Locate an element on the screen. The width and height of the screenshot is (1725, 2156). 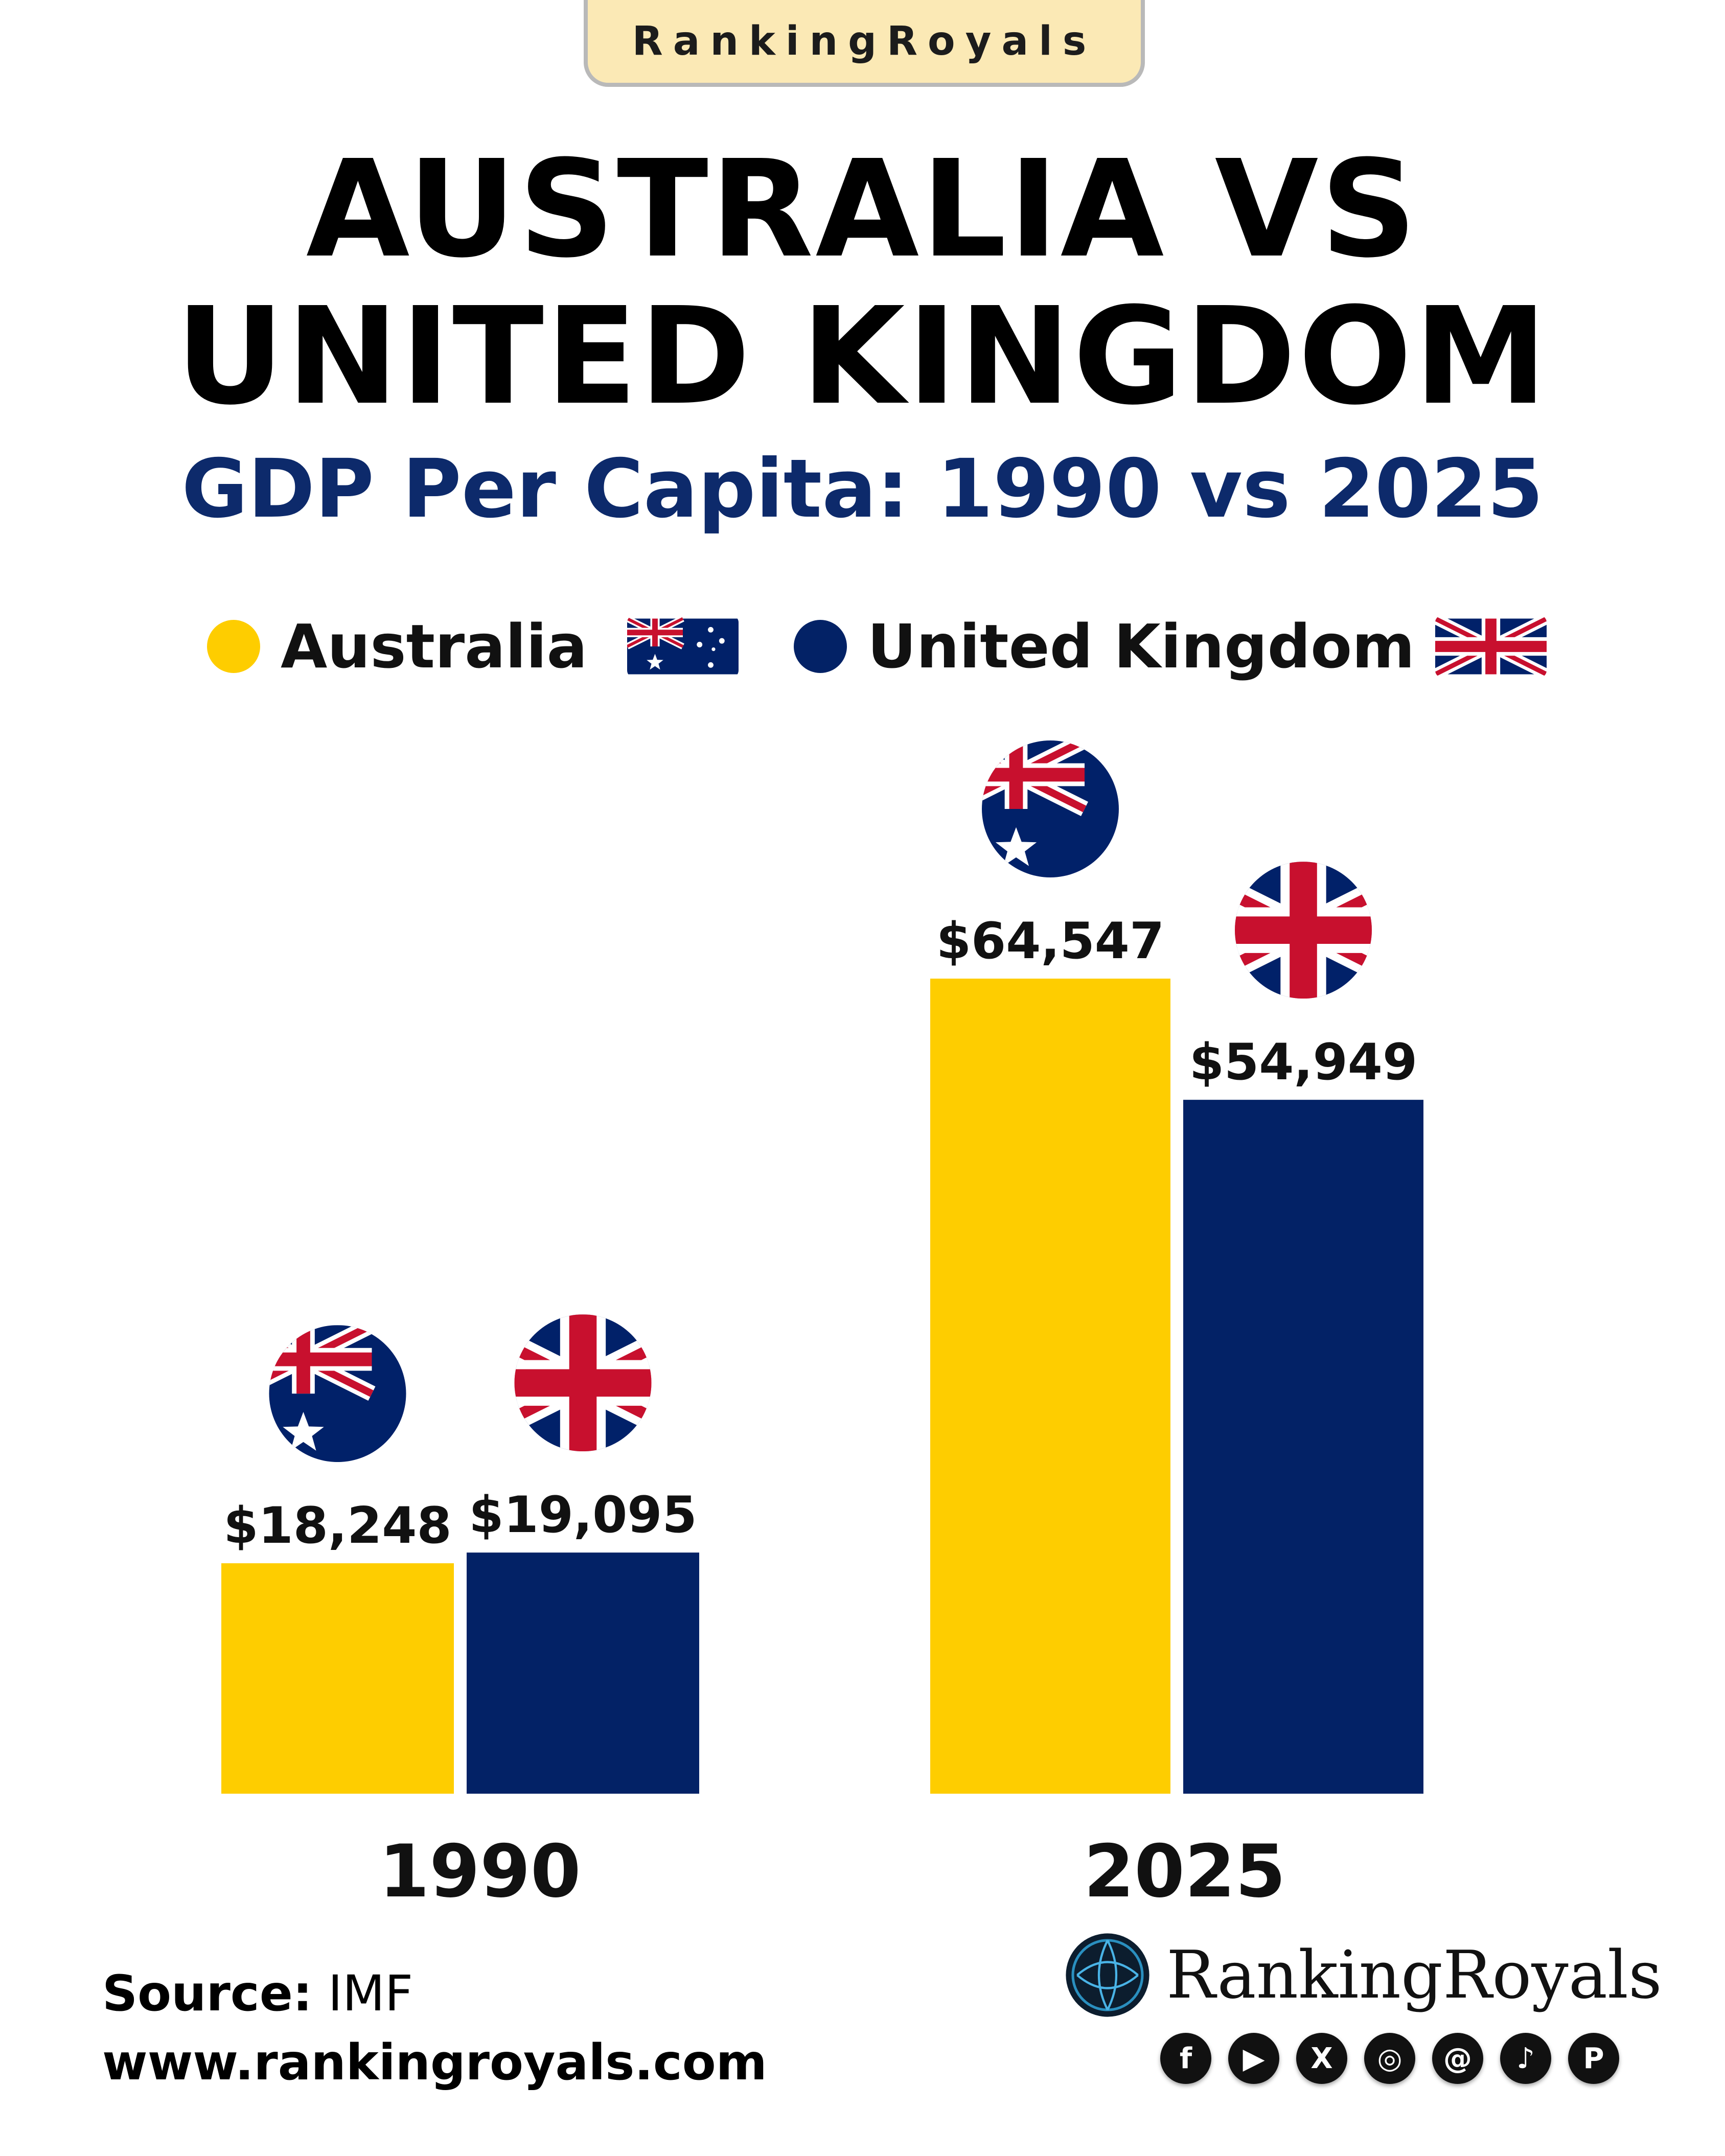
source-note: Source: IMF is located at coordinates (257, 1994).